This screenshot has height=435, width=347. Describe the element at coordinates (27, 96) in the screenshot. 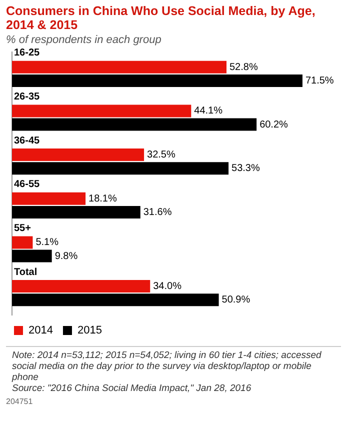

I see `y-tick-label: 26-35` at that location.